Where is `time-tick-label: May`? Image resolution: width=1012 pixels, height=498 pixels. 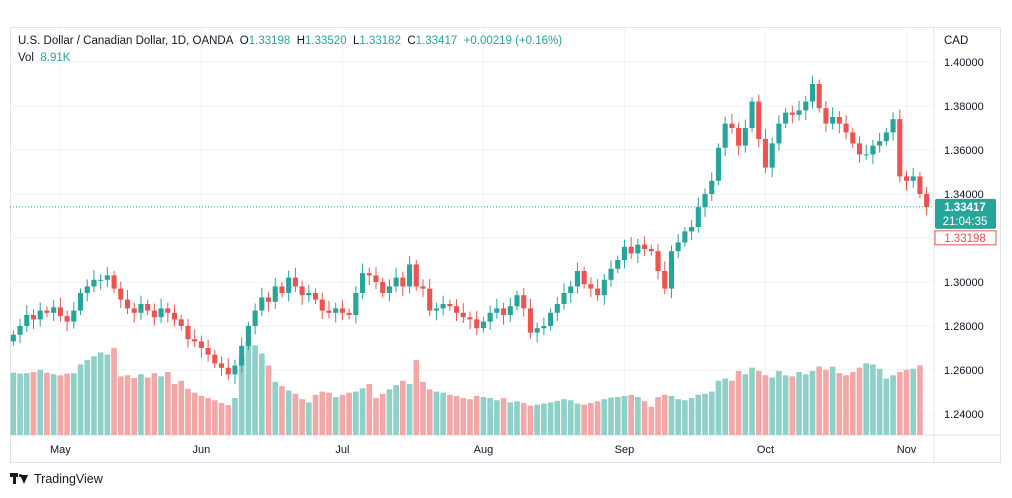
time-tick-label: May is located at coordinates (60, 450).